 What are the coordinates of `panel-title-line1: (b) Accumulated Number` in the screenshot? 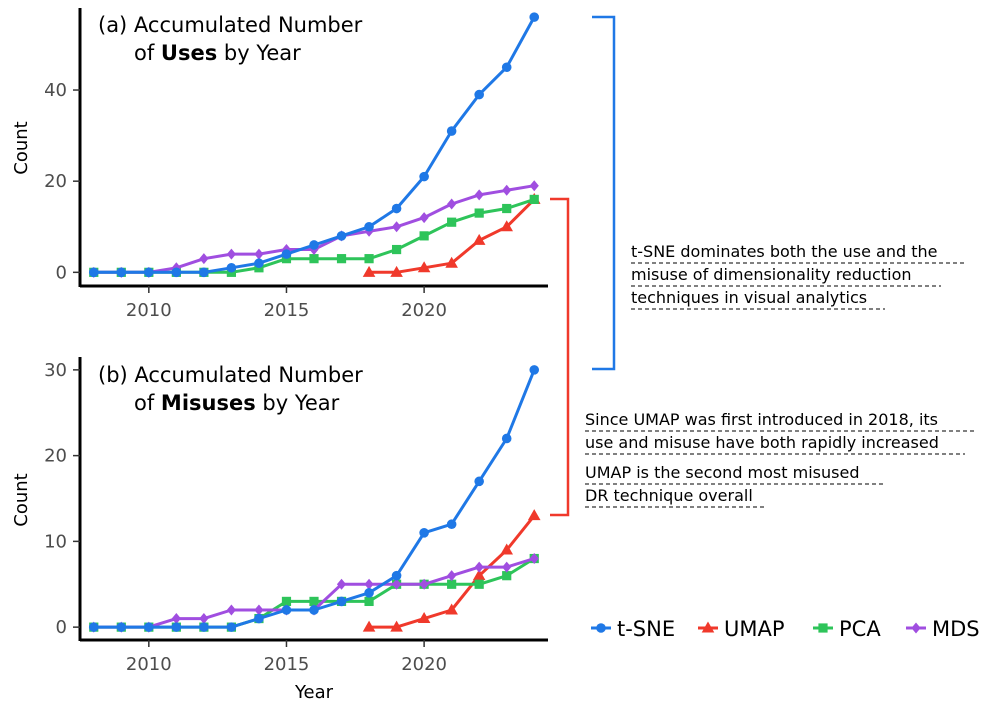 It's located at (230, 375).